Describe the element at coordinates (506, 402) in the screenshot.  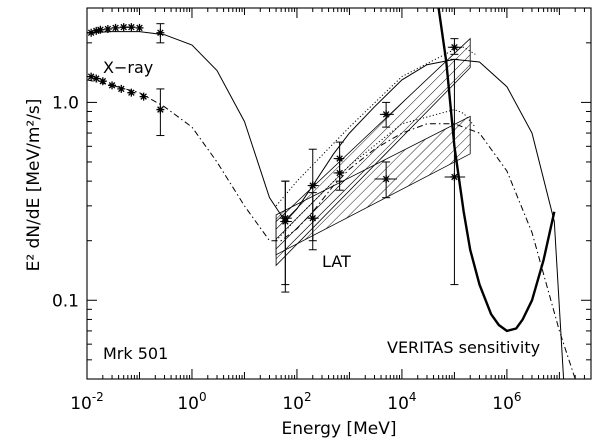
I see `x-tick-label: 10⁶` at that location.